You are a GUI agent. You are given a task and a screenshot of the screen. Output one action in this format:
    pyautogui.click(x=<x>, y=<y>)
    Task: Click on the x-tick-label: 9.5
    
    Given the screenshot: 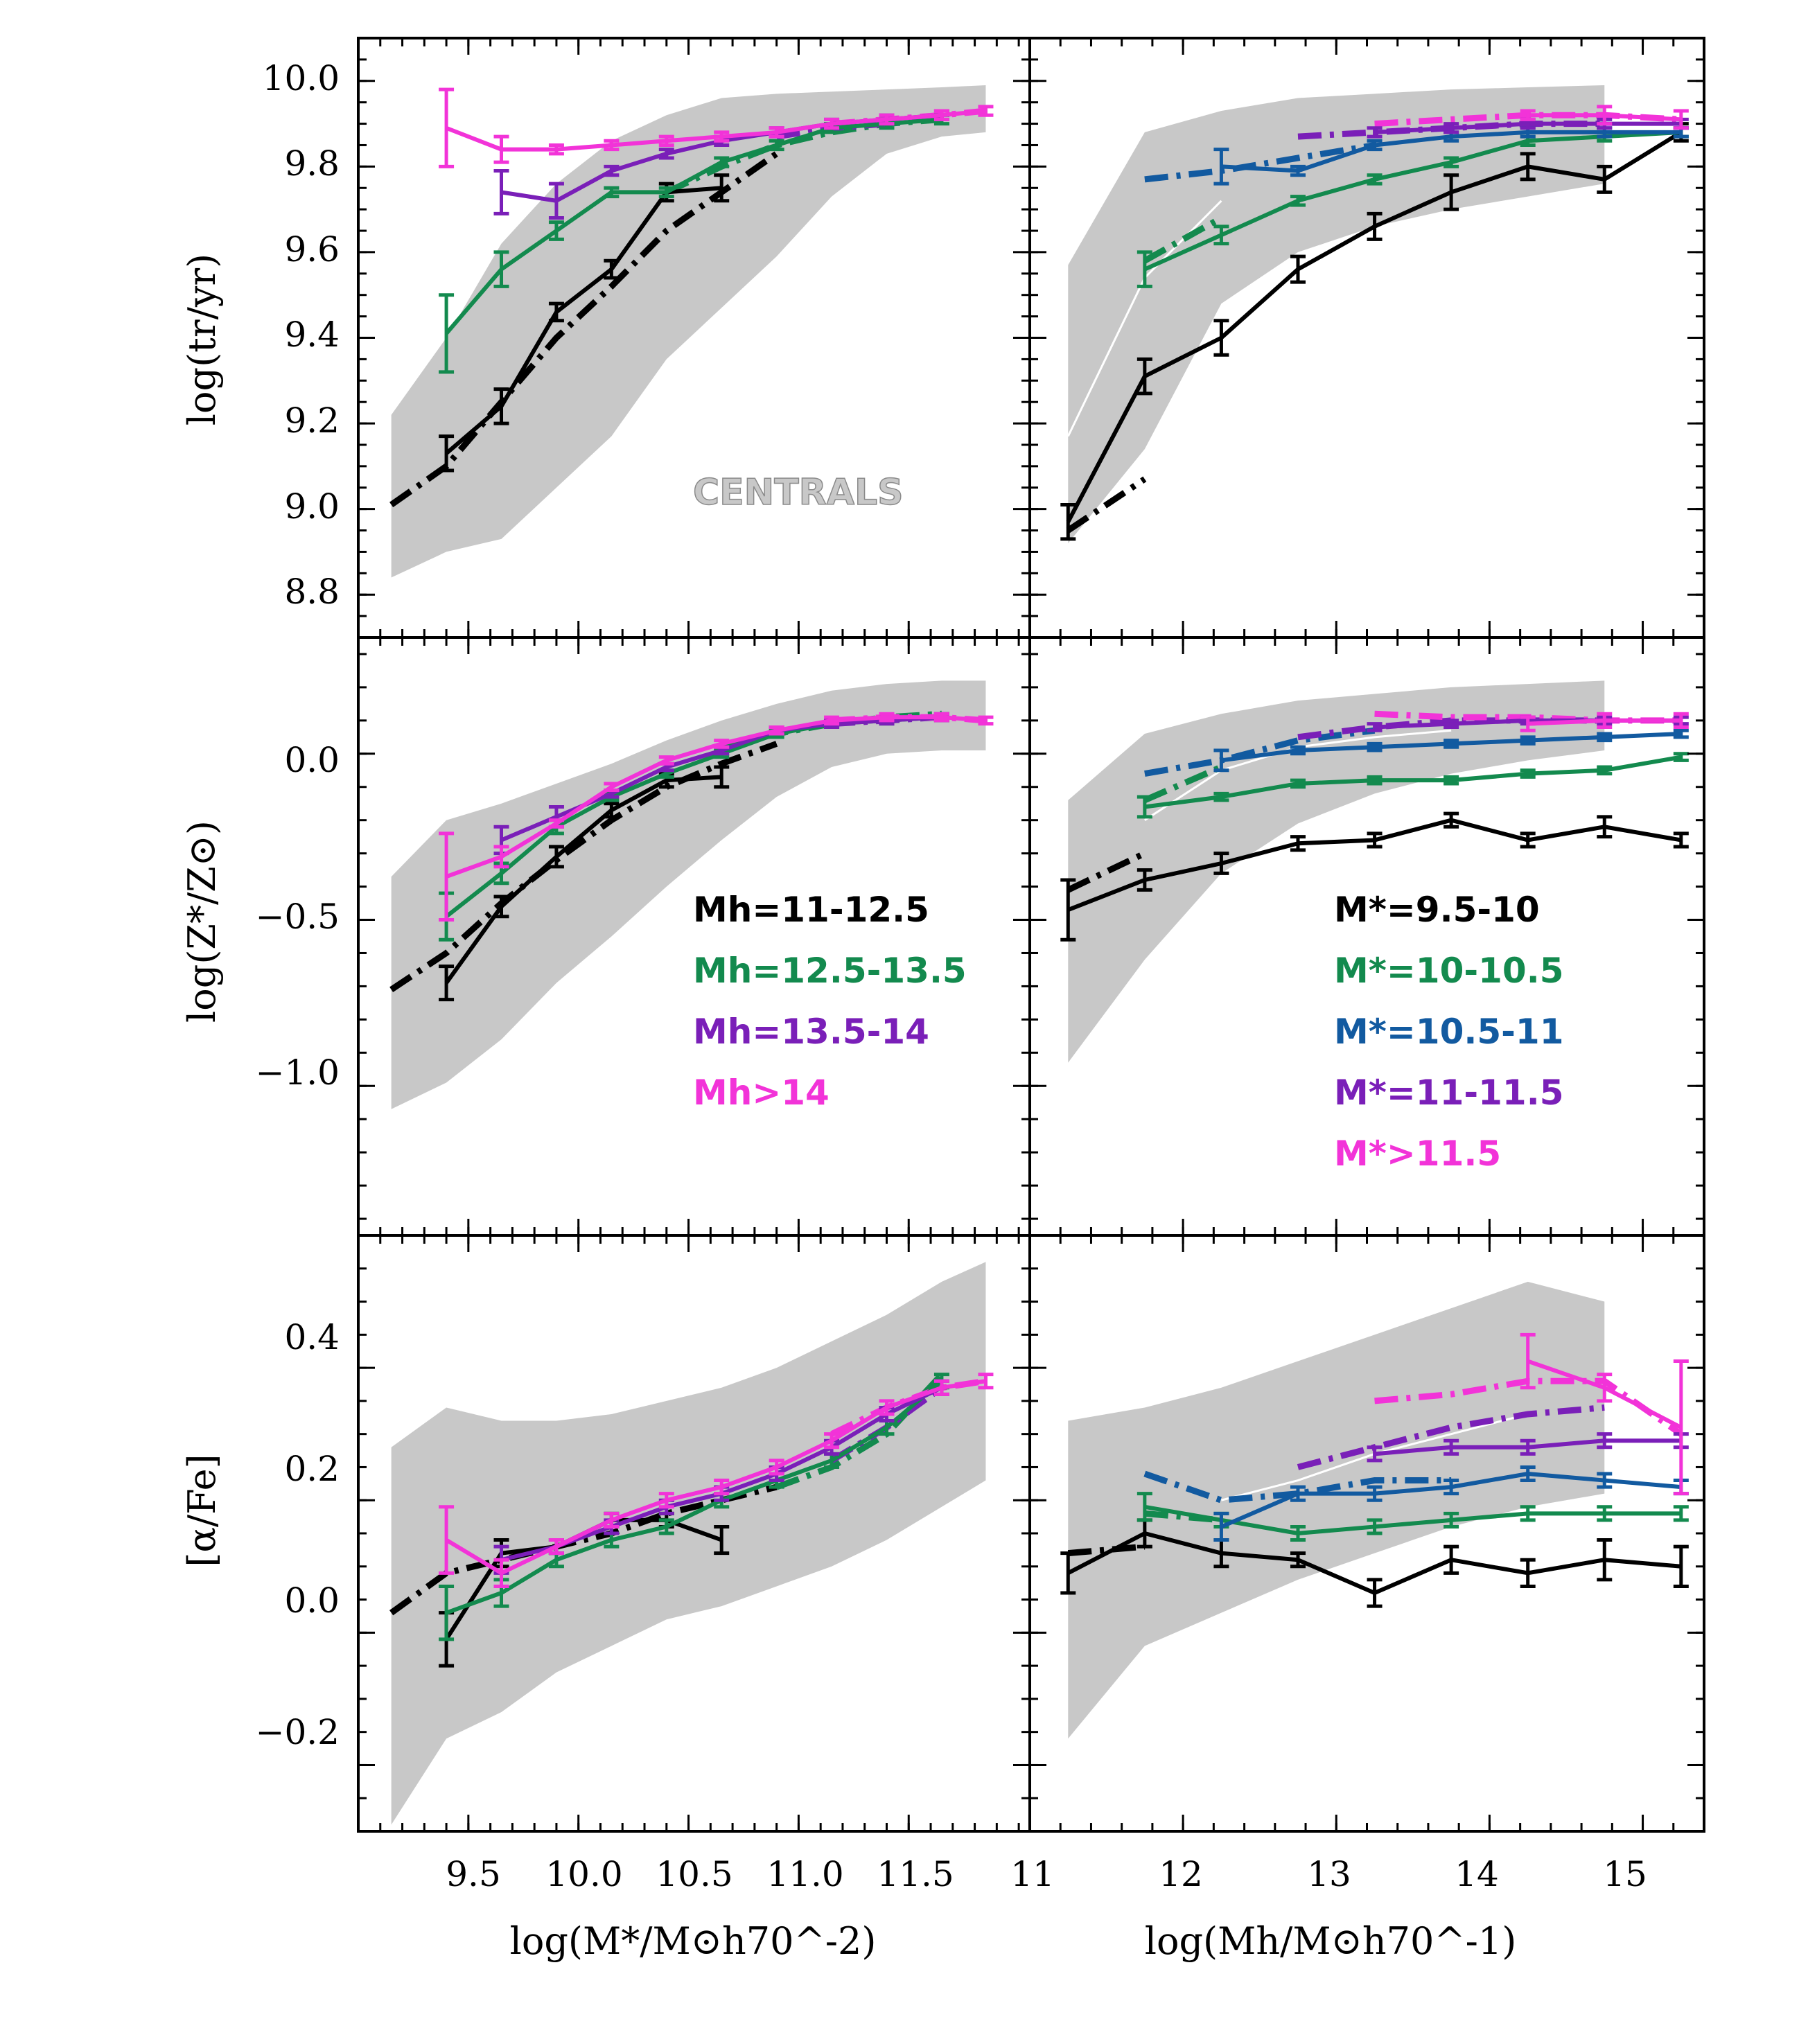 What is the action you would take?
    pyautogui.click(x=473, y=1874)
    